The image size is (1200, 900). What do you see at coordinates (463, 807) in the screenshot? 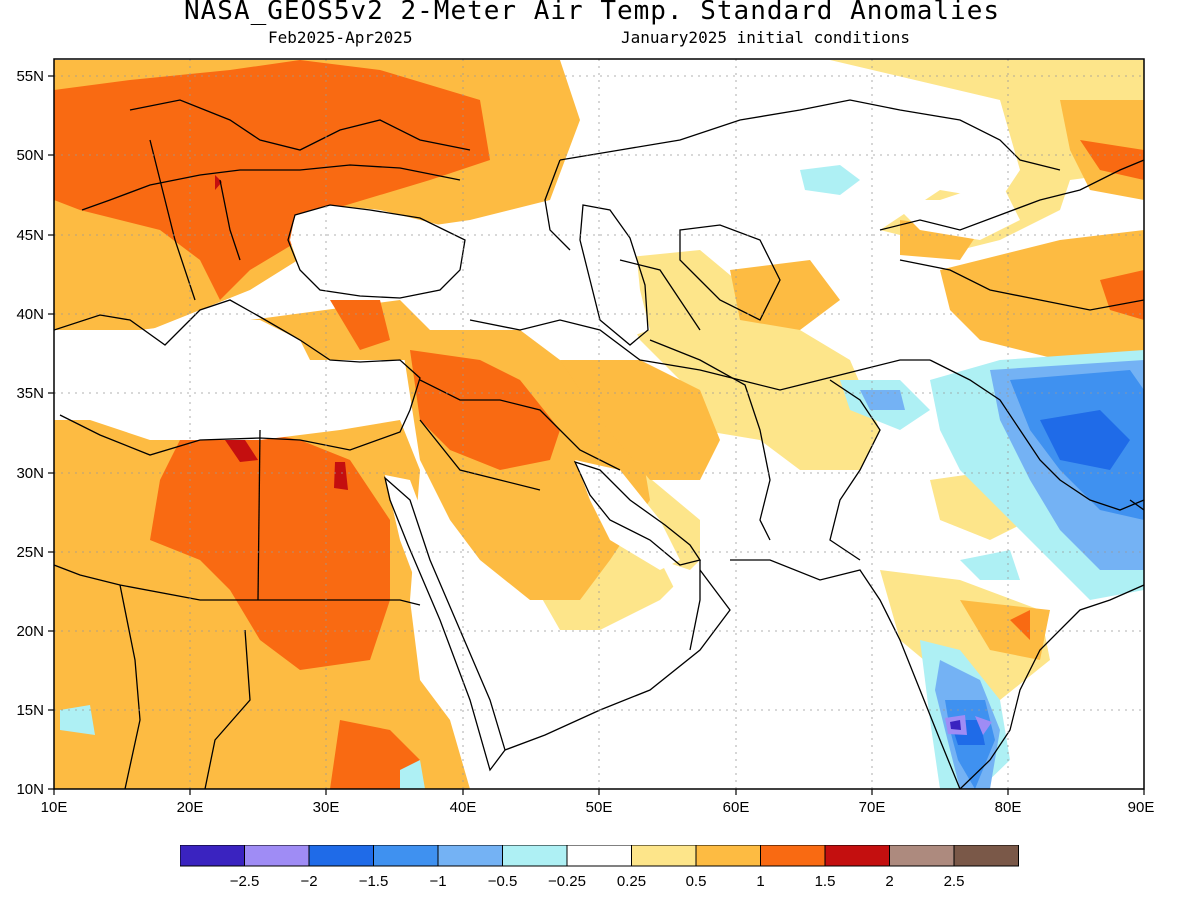
I see `lon-label: 40E` at bounding box center [463, 807].